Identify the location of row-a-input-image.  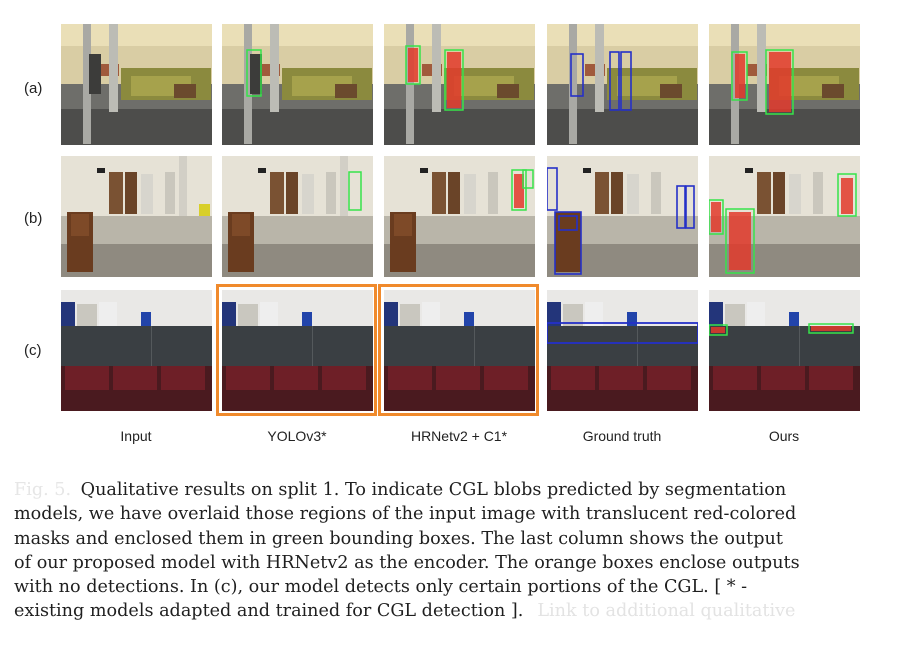
(136, 84).